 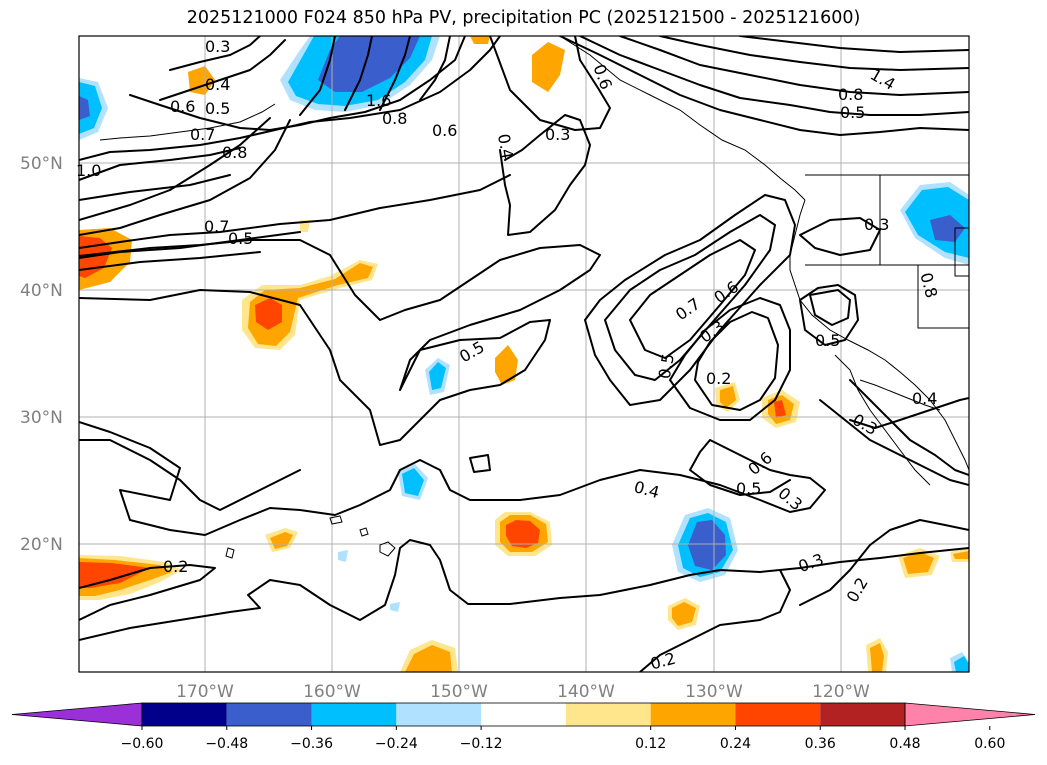 What do you see at coordinates (142, 744) in the screenshot?
I see `colorbar-tick-label: −0.60` at bounding box center [142, 744].